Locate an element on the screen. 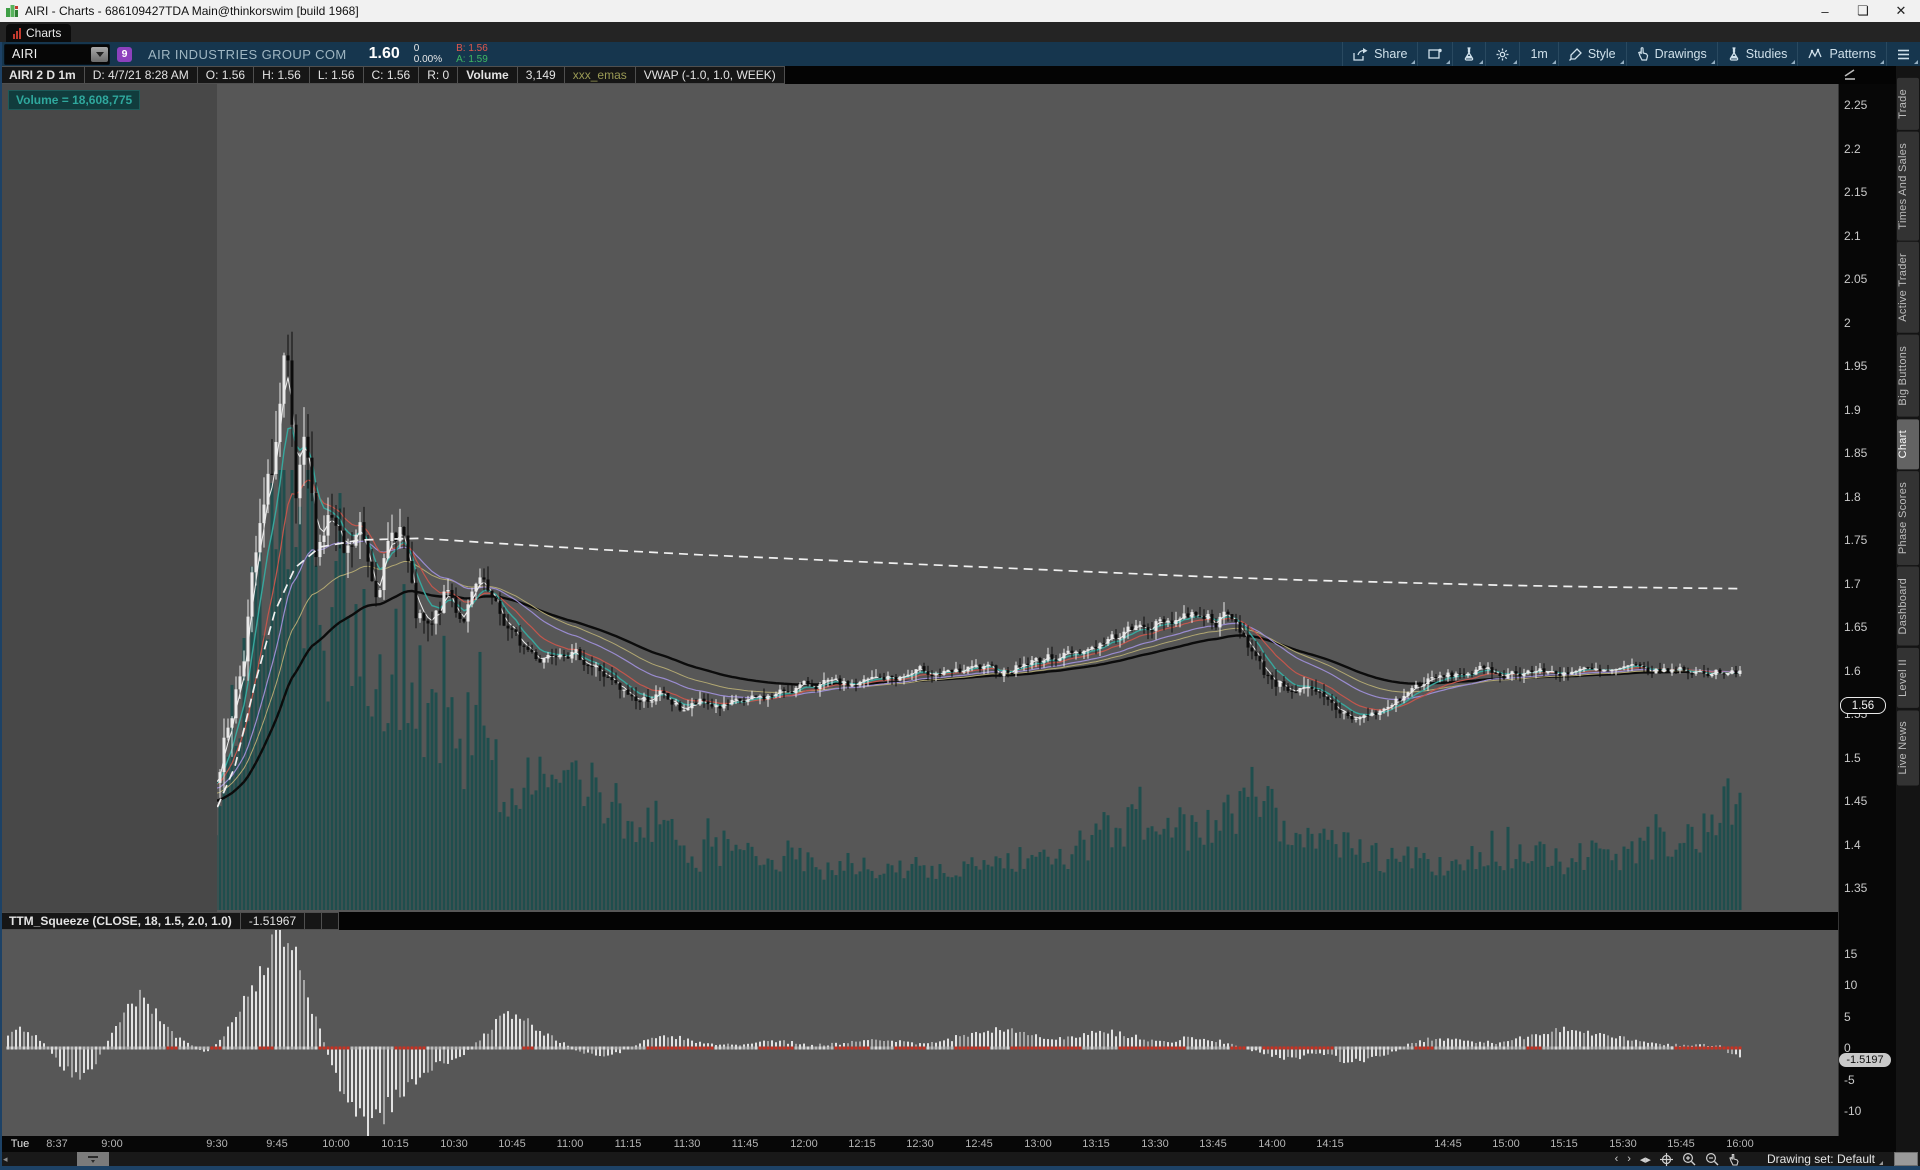 The height and width of the screenshot is (1170, 1920). zoom-out-icon is located at coordinates (1712, 1159).